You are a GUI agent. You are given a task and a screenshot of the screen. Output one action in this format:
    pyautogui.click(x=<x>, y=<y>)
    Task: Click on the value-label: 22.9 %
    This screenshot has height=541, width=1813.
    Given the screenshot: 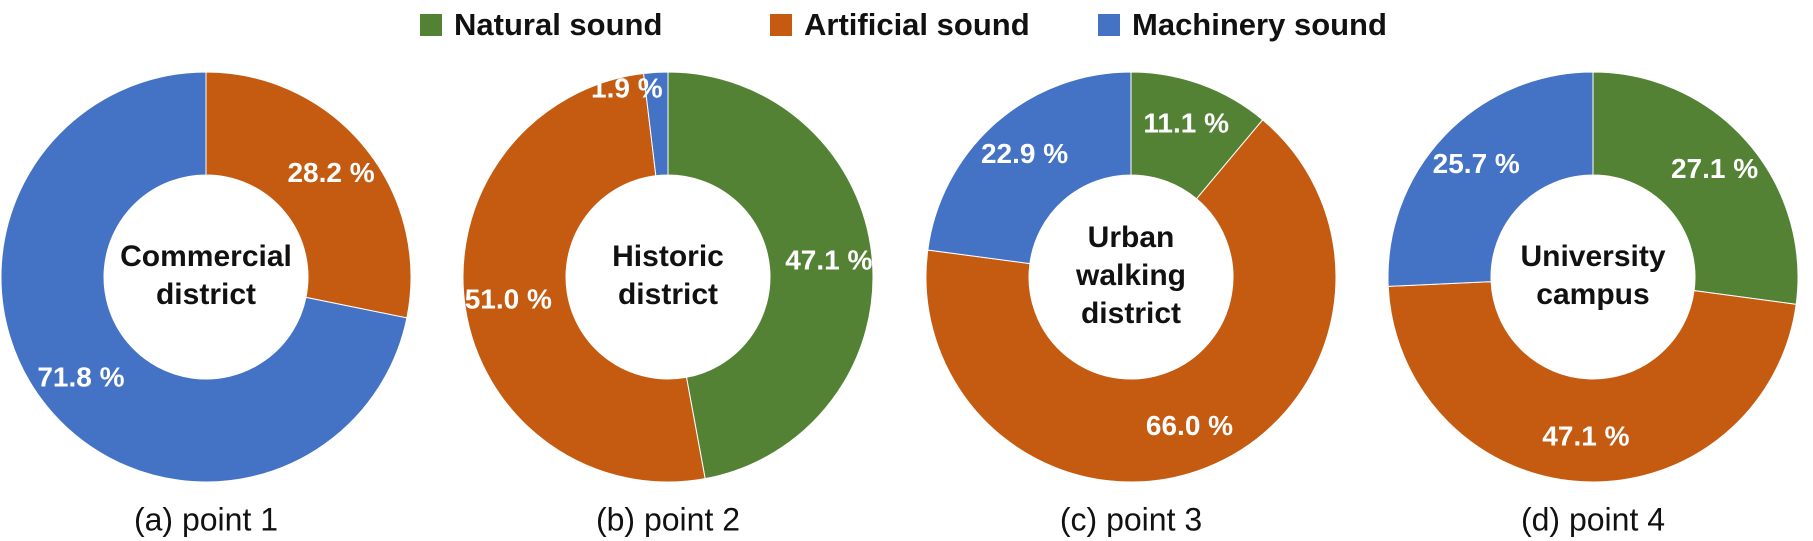 What is the action you would take?
    pyautogui.click(x=1024, y=153)
    